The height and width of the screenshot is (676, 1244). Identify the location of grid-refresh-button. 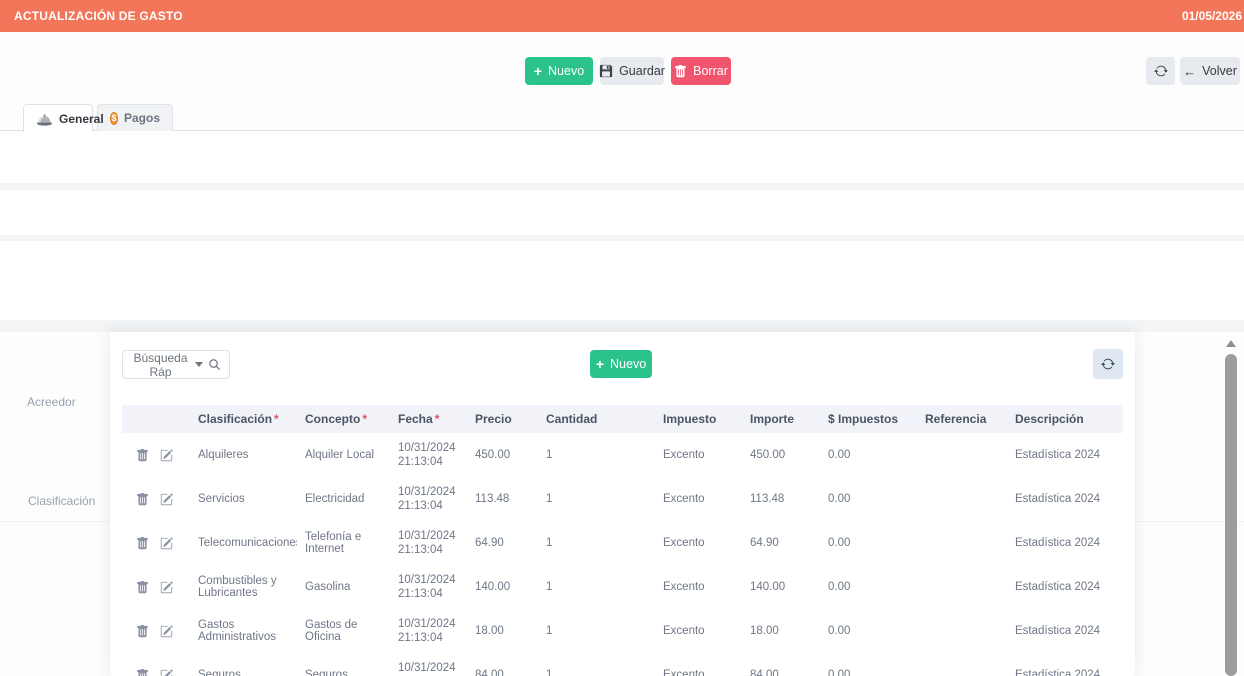
(1108, 364).